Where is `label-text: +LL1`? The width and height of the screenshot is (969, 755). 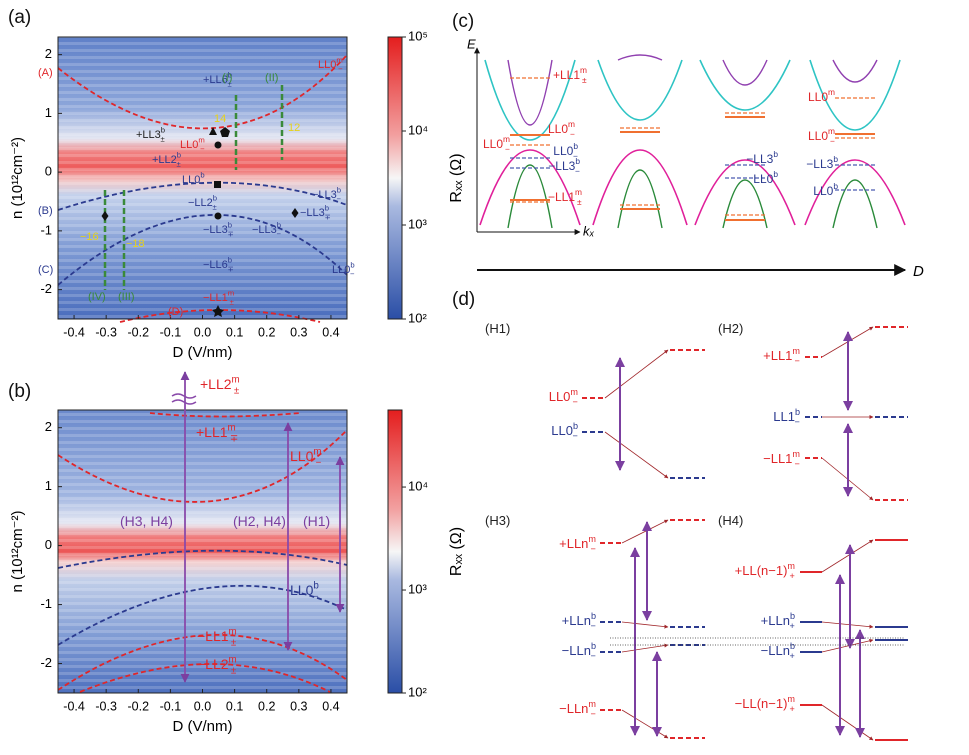
label-text: +LL1 is located at coordinates (777, 355).